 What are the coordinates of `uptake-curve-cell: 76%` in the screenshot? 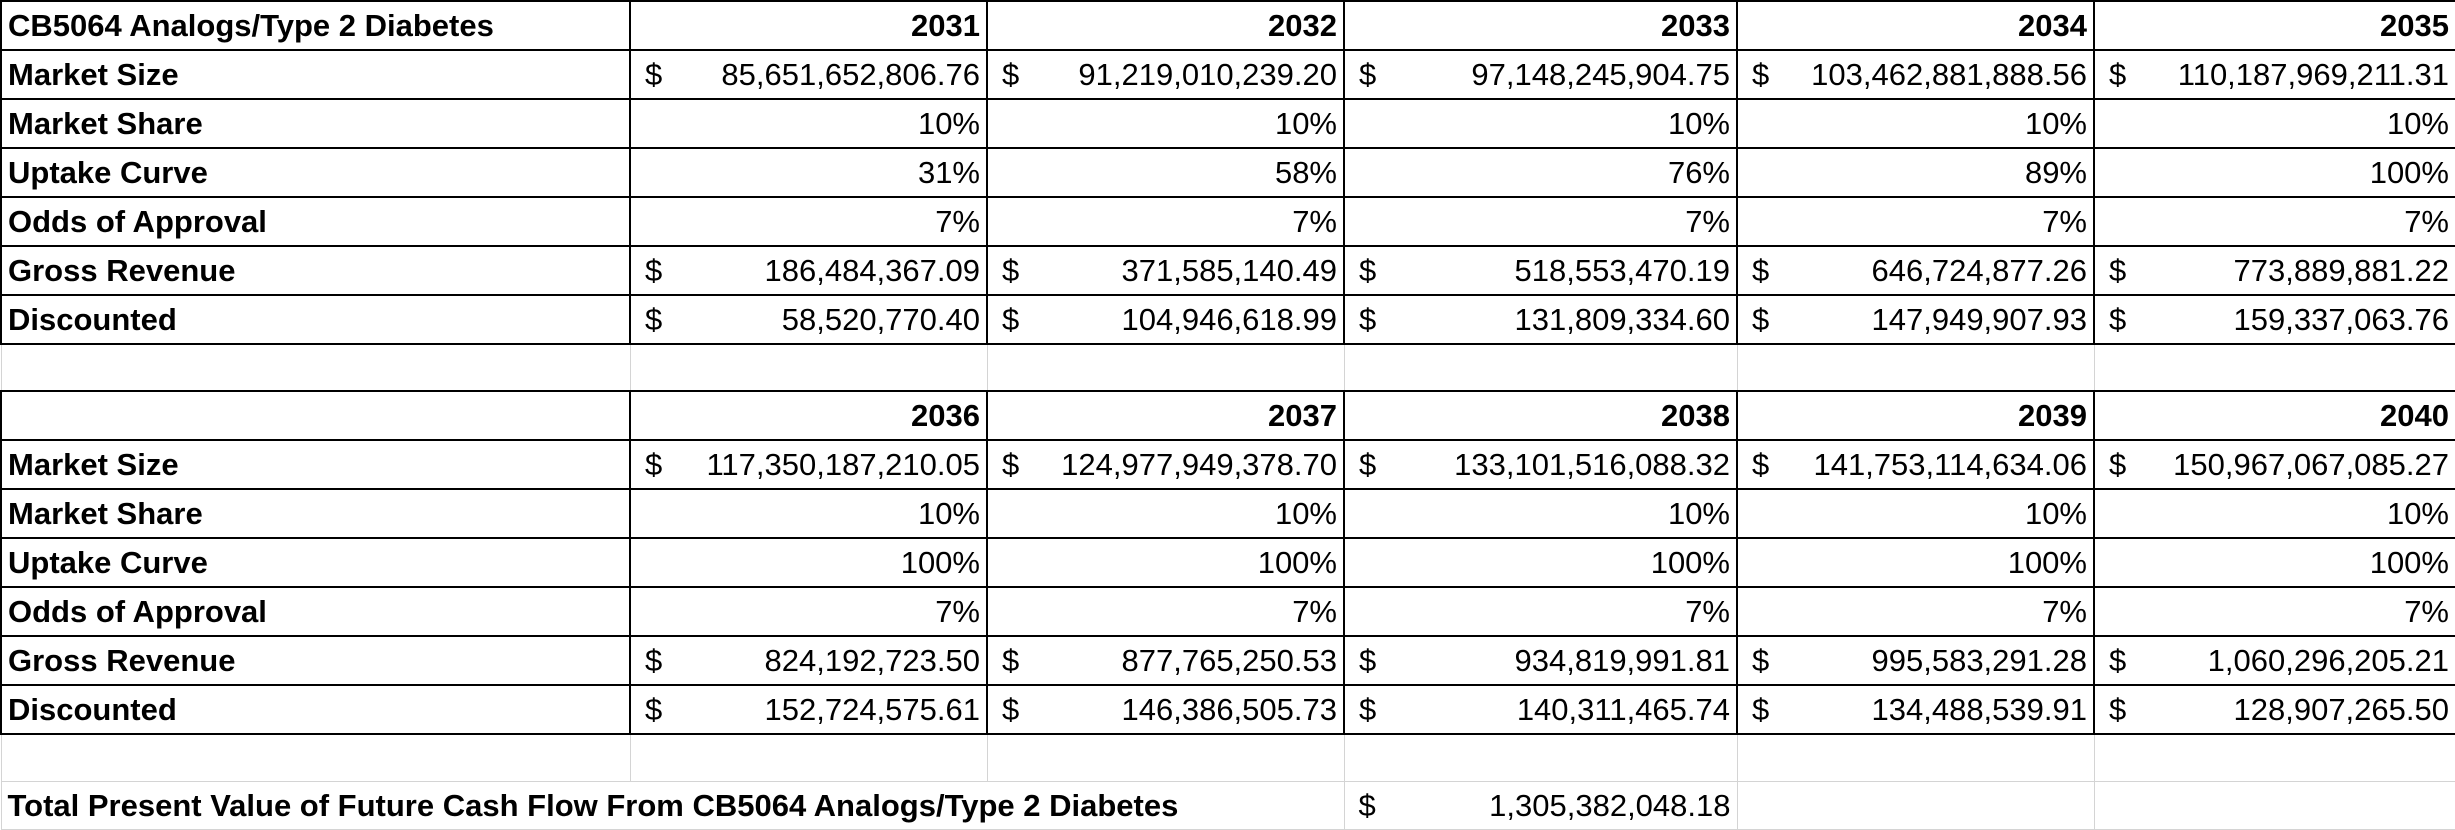 It's located at (1540, 172).